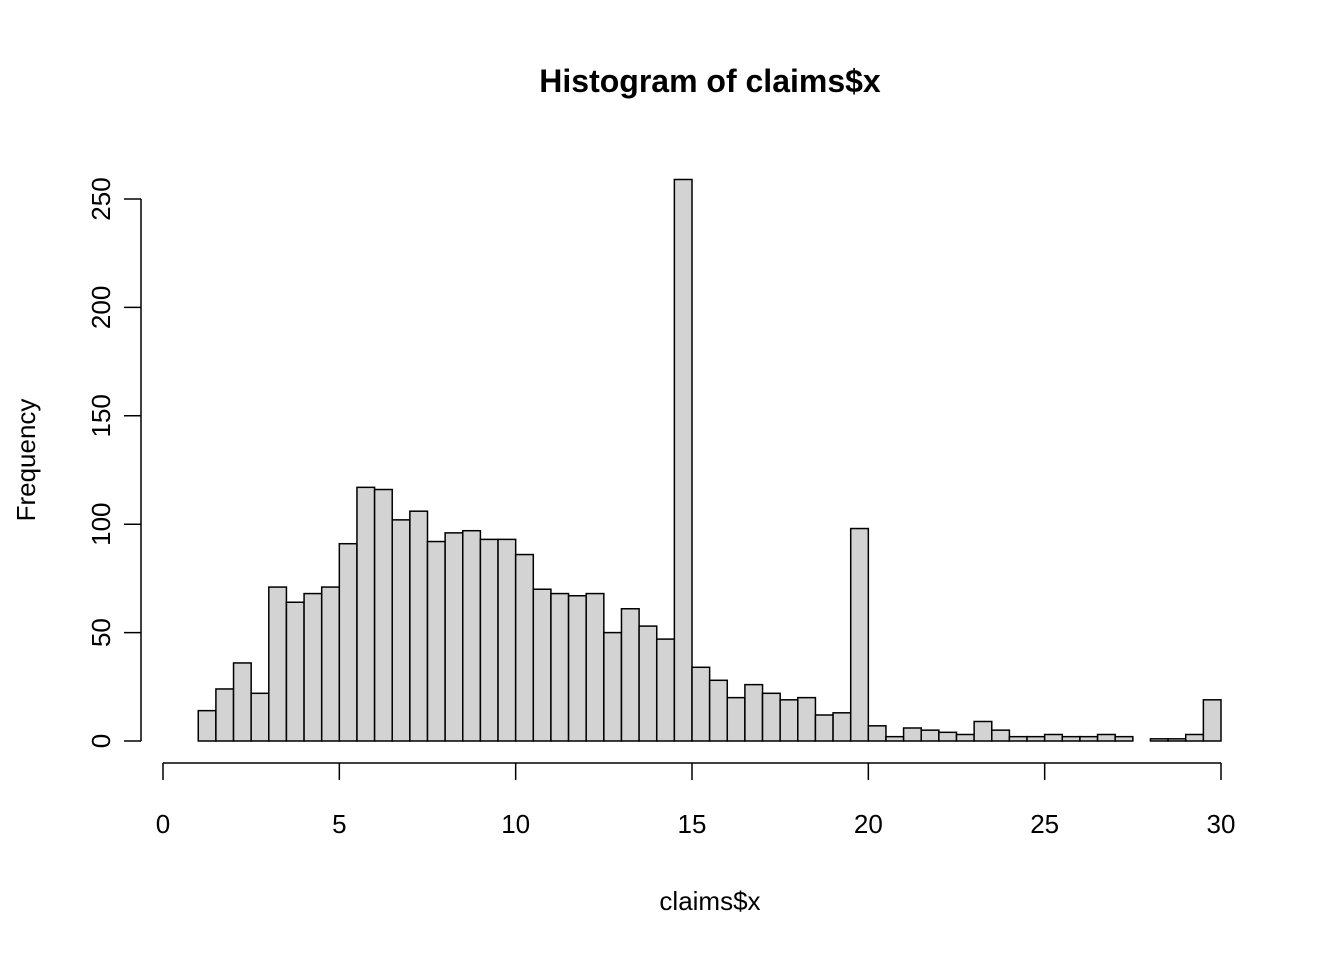 The height and width of the screenshot is (960, 1344). Describe the element at coordinates (709, 901) in the screenshot. I see `x-axis-label: claims$x` at that location.